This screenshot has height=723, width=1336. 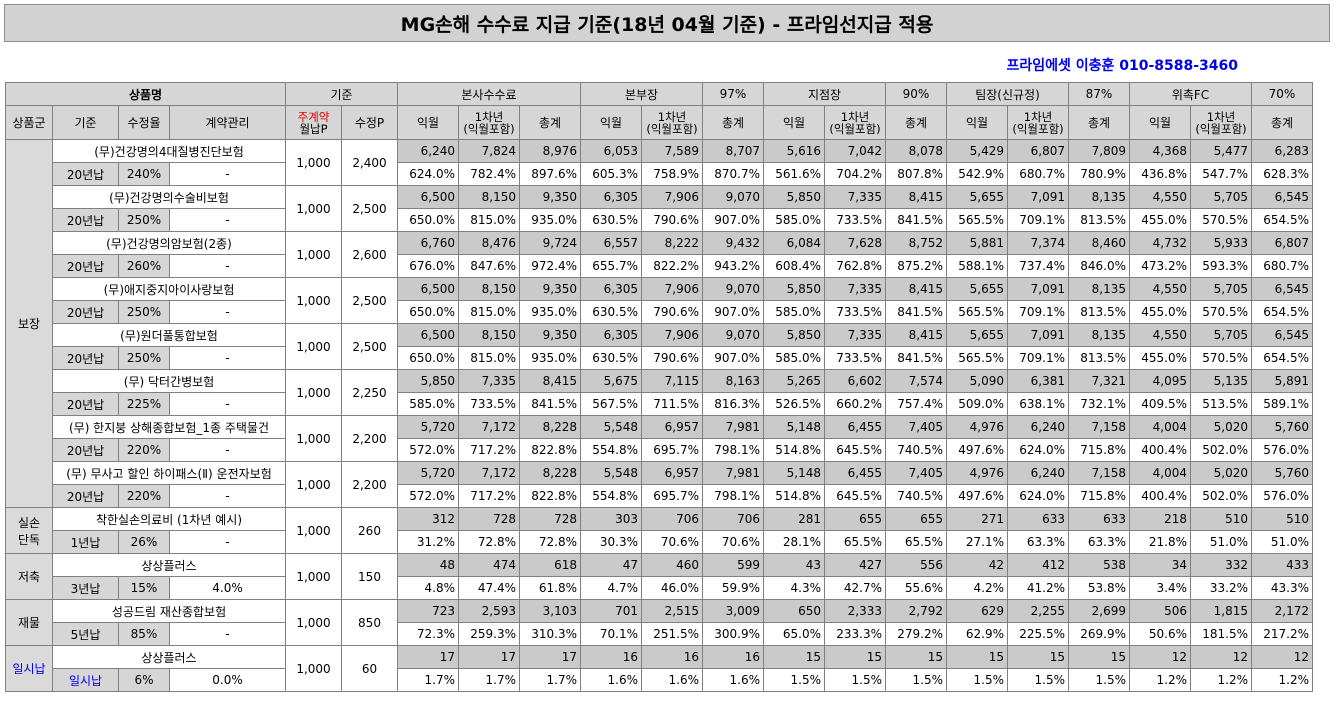 What do you see at coordinates (369, 576) in the screenshot?
I see `adjusted-premium: 150` at bounding box center [369, 576].